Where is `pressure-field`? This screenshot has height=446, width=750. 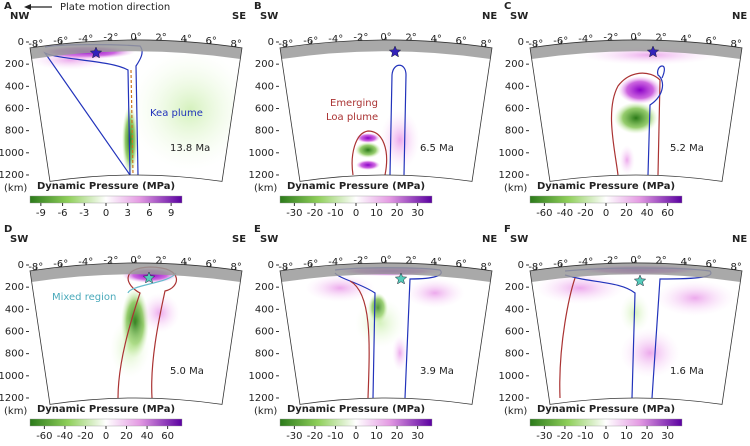 pressure-field is located at coordinates (385, 332).